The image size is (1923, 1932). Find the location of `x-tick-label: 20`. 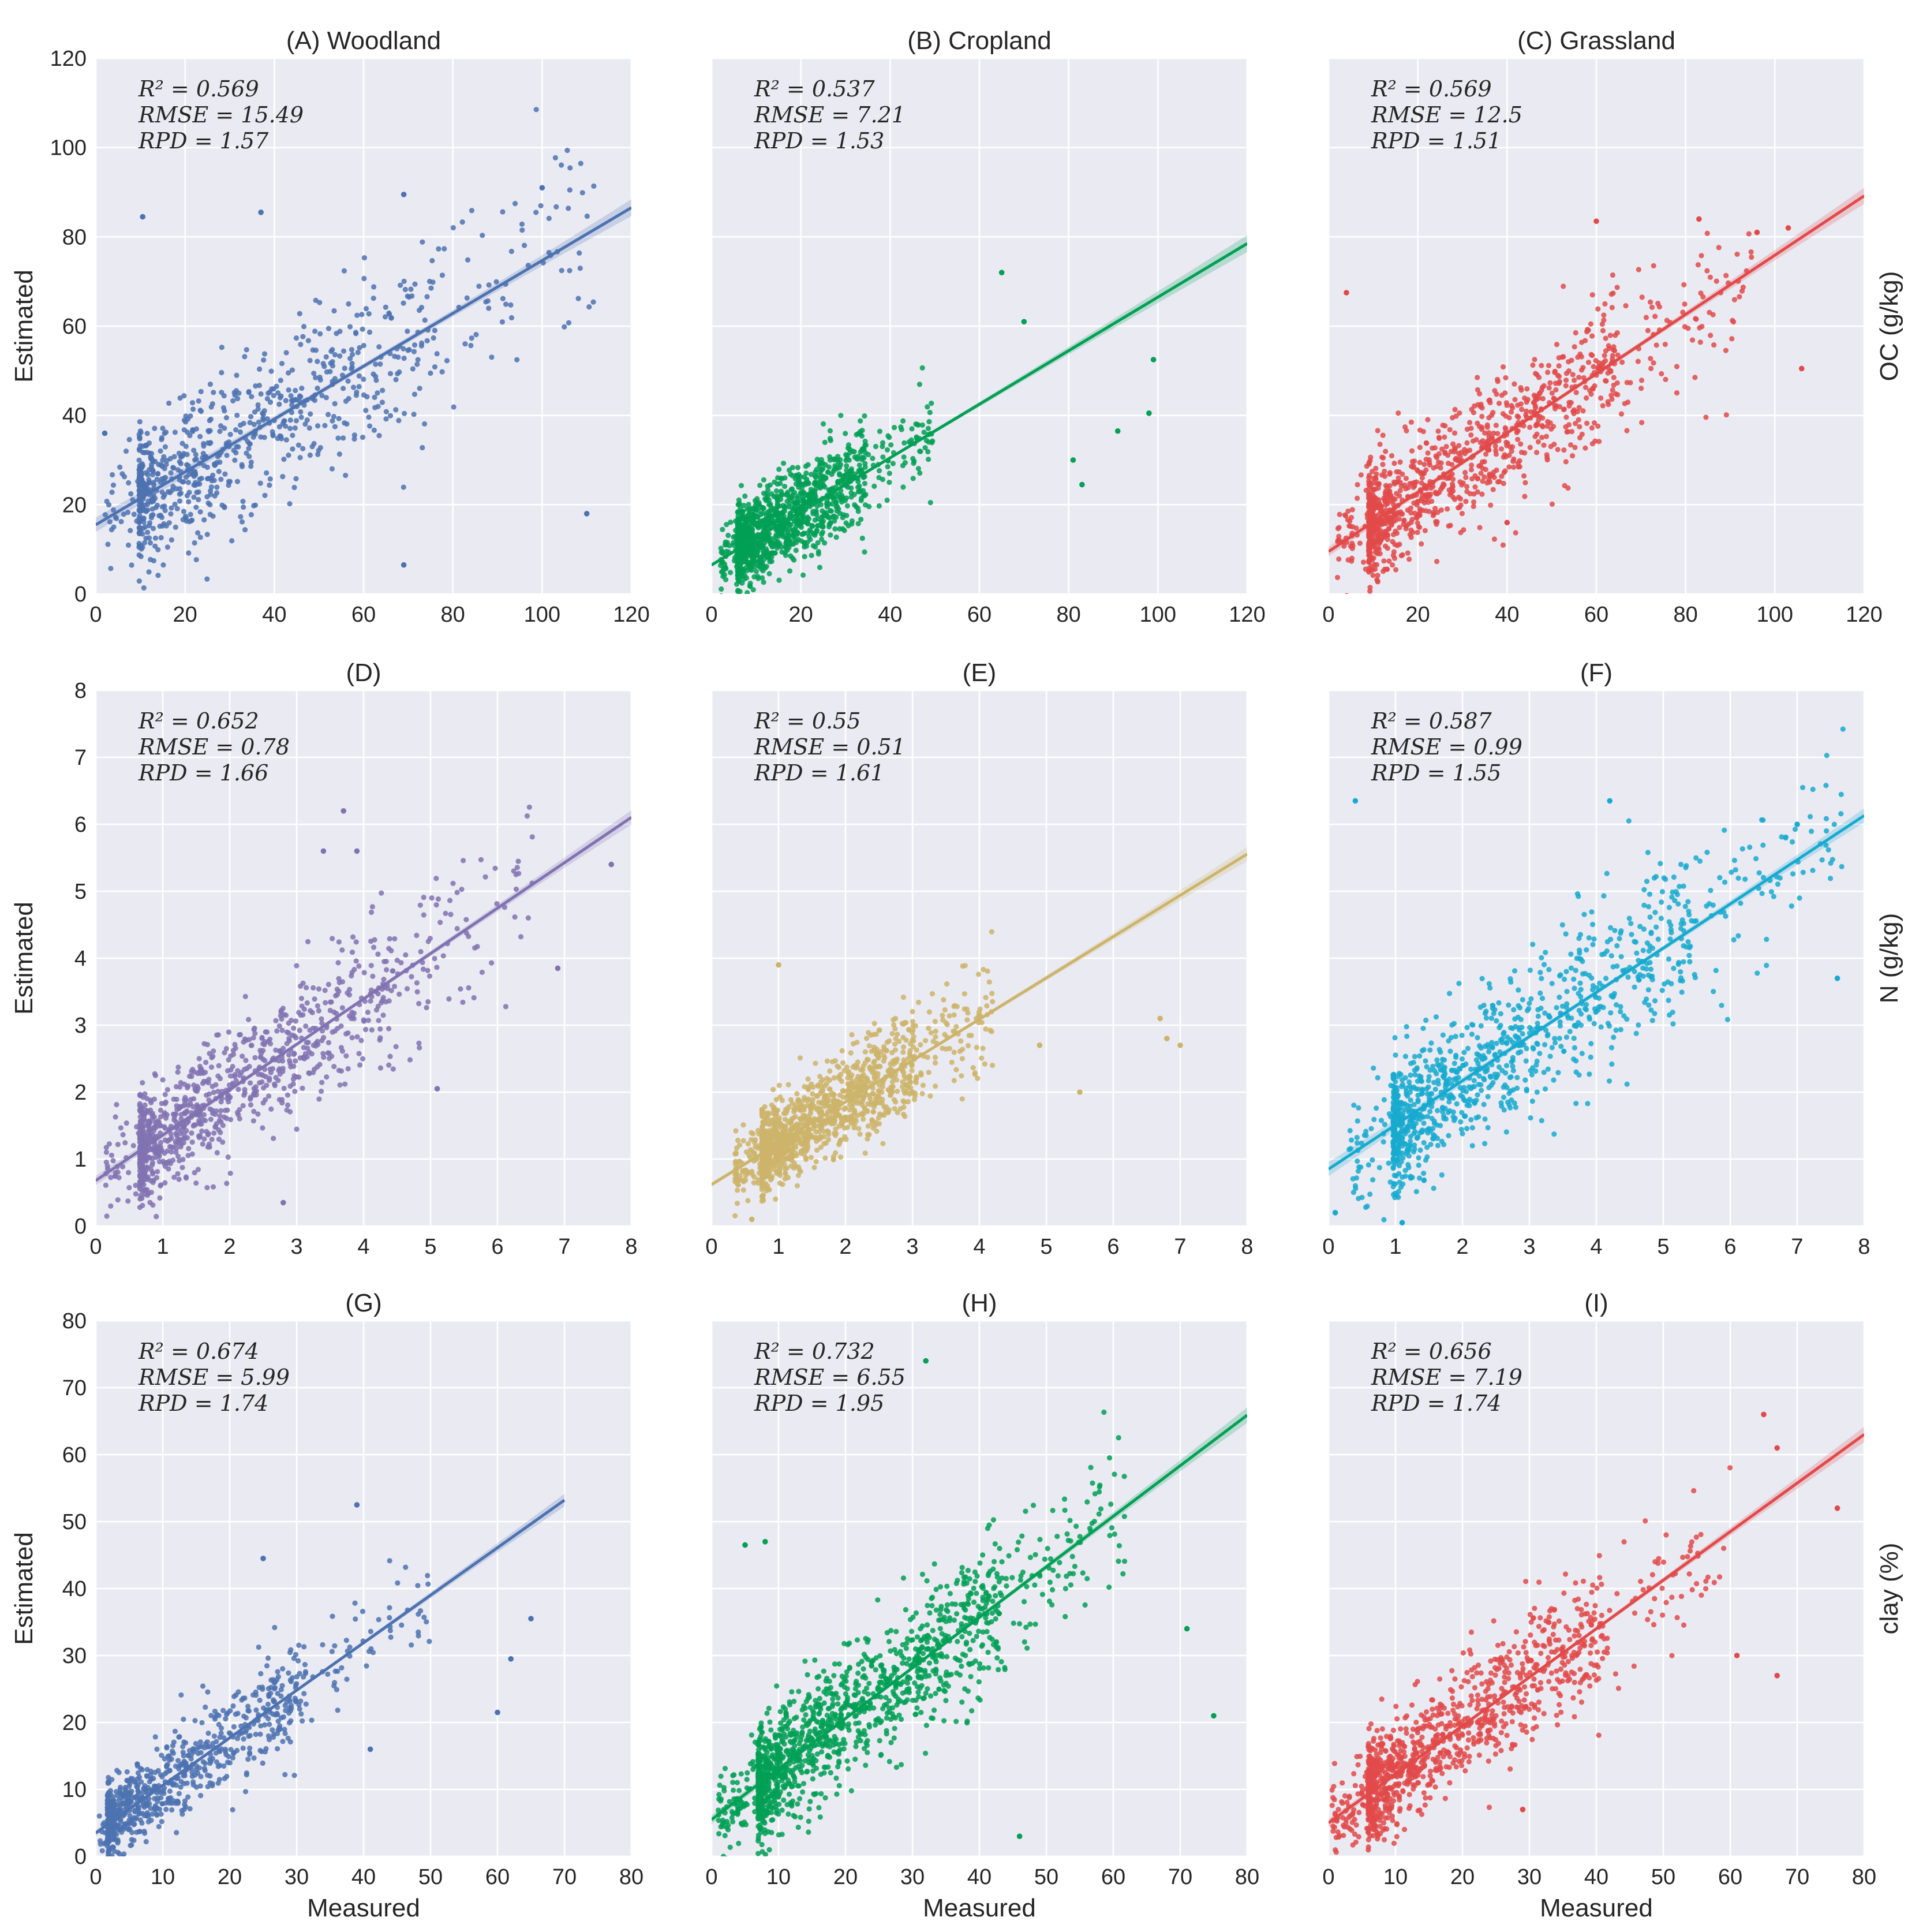

x-tick-label: 20 is located at coordinates (1418, 615).